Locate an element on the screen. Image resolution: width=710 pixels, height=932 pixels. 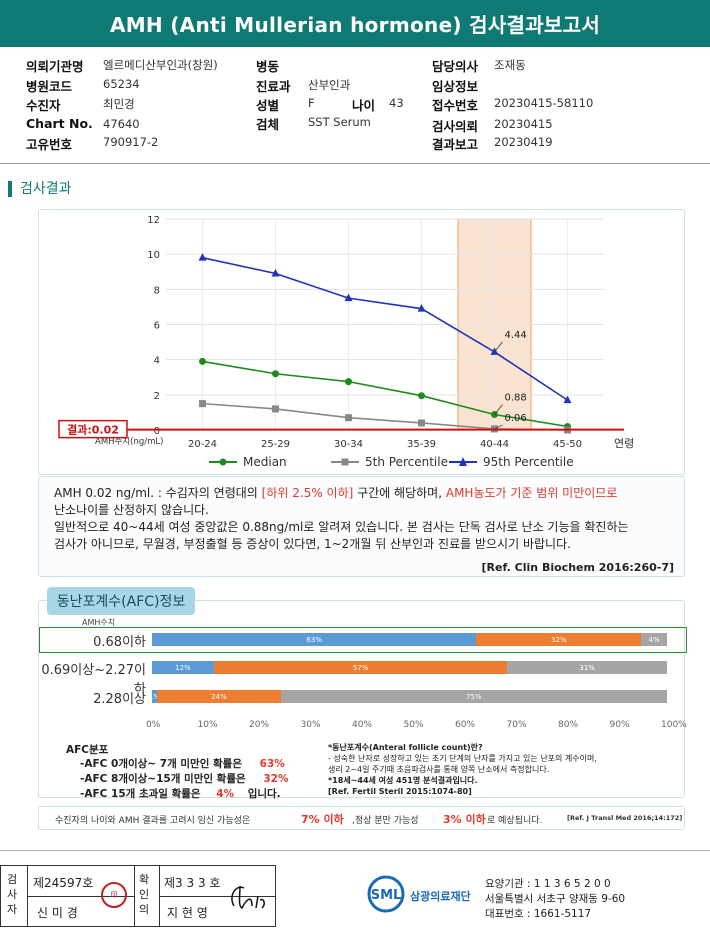
y-tick-label: 8 is located at coordinates (157, 290).